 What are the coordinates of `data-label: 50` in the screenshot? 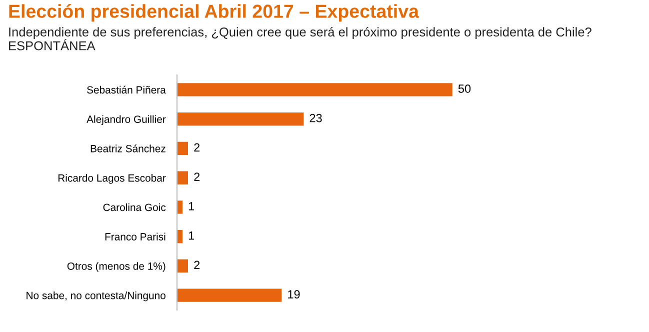 It's located at (464, 88).